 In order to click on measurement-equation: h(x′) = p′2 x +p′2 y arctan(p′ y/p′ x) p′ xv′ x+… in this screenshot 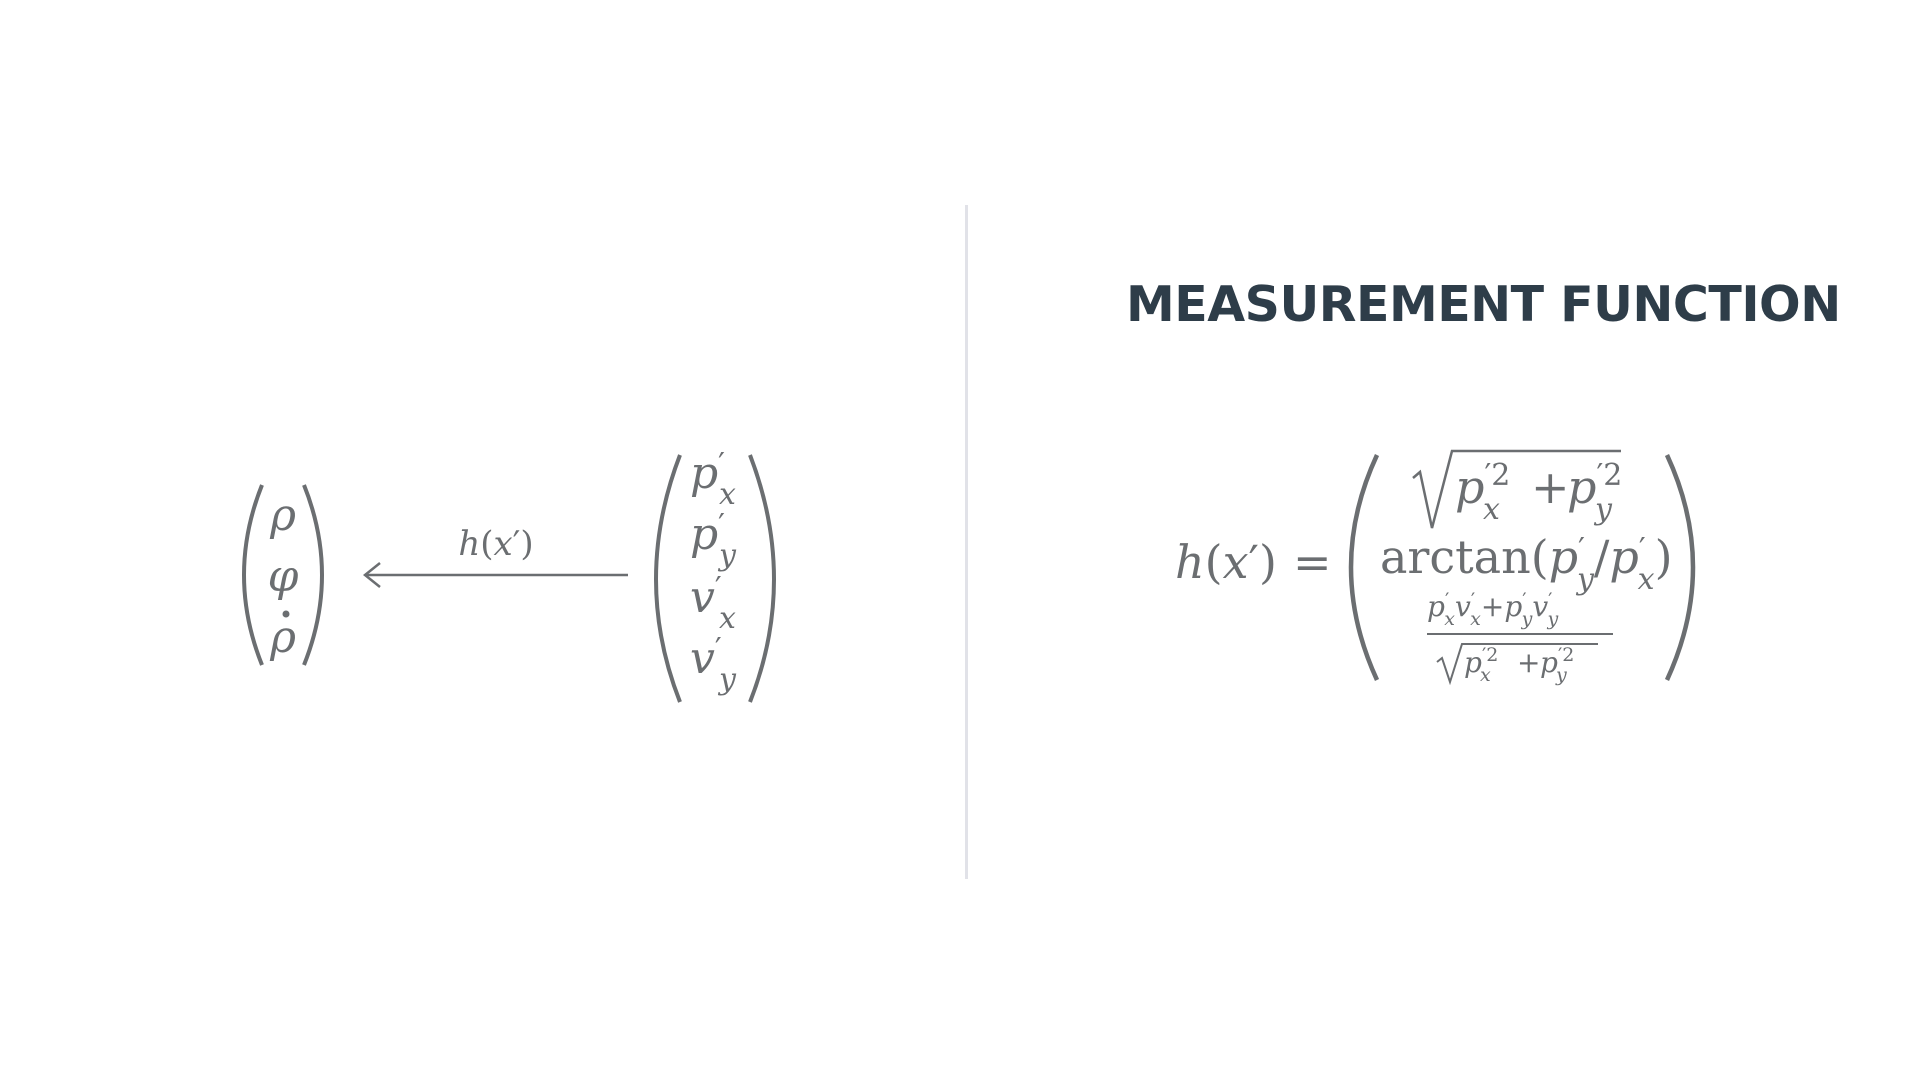, I will do `click(1435, 567)`.